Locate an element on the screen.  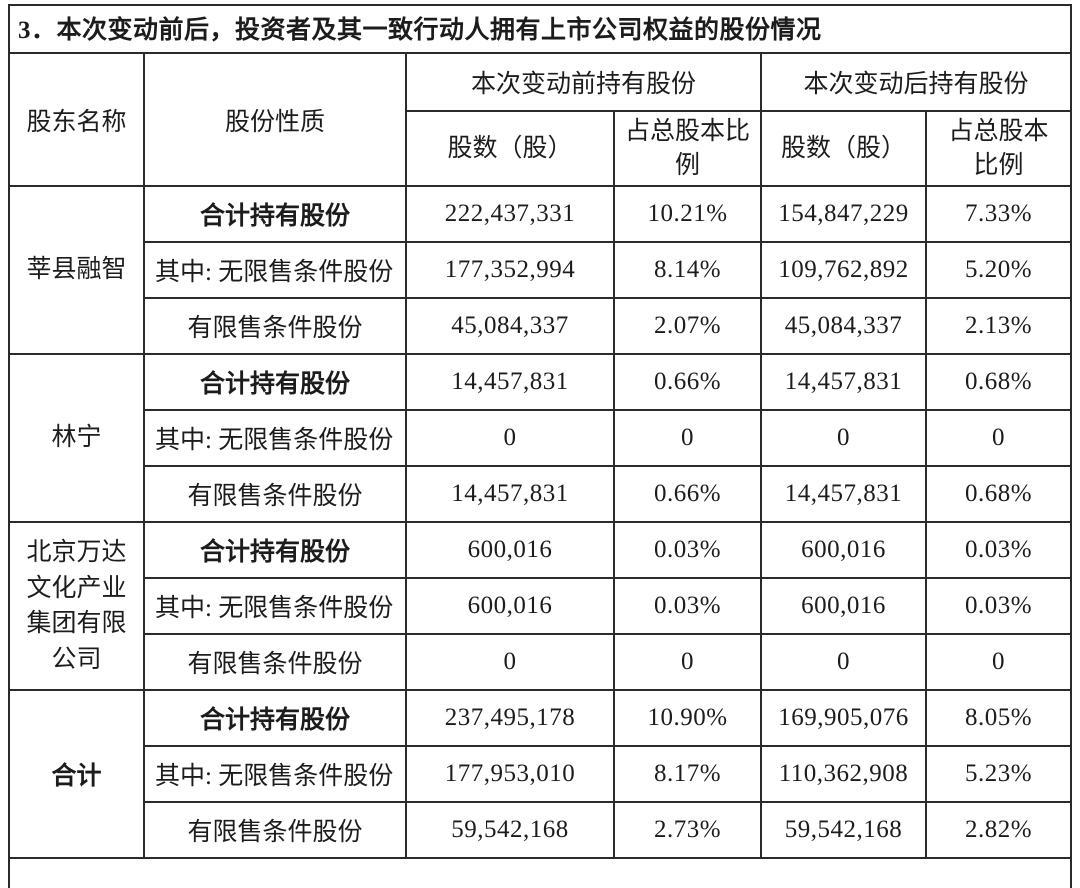
cell-after-shares: 110,362,908 is located at coordinates (843, 774).